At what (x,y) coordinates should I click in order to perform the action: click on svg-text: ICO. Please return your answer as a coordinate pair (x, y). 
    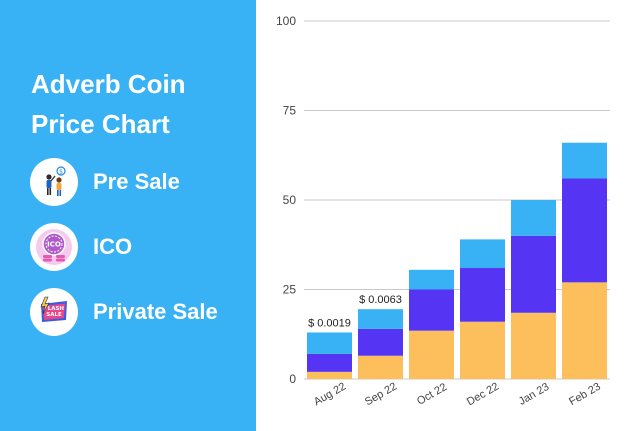
    Looking at the image, I should click on (54, 245).